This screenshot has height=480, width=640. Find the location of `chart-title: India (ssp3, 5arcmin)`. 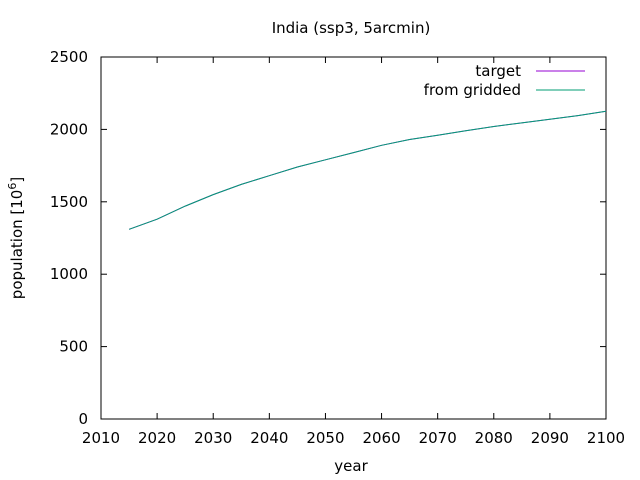

chart-title: India (ssp3, 5arcmin) is located at coordinates (351, 28).